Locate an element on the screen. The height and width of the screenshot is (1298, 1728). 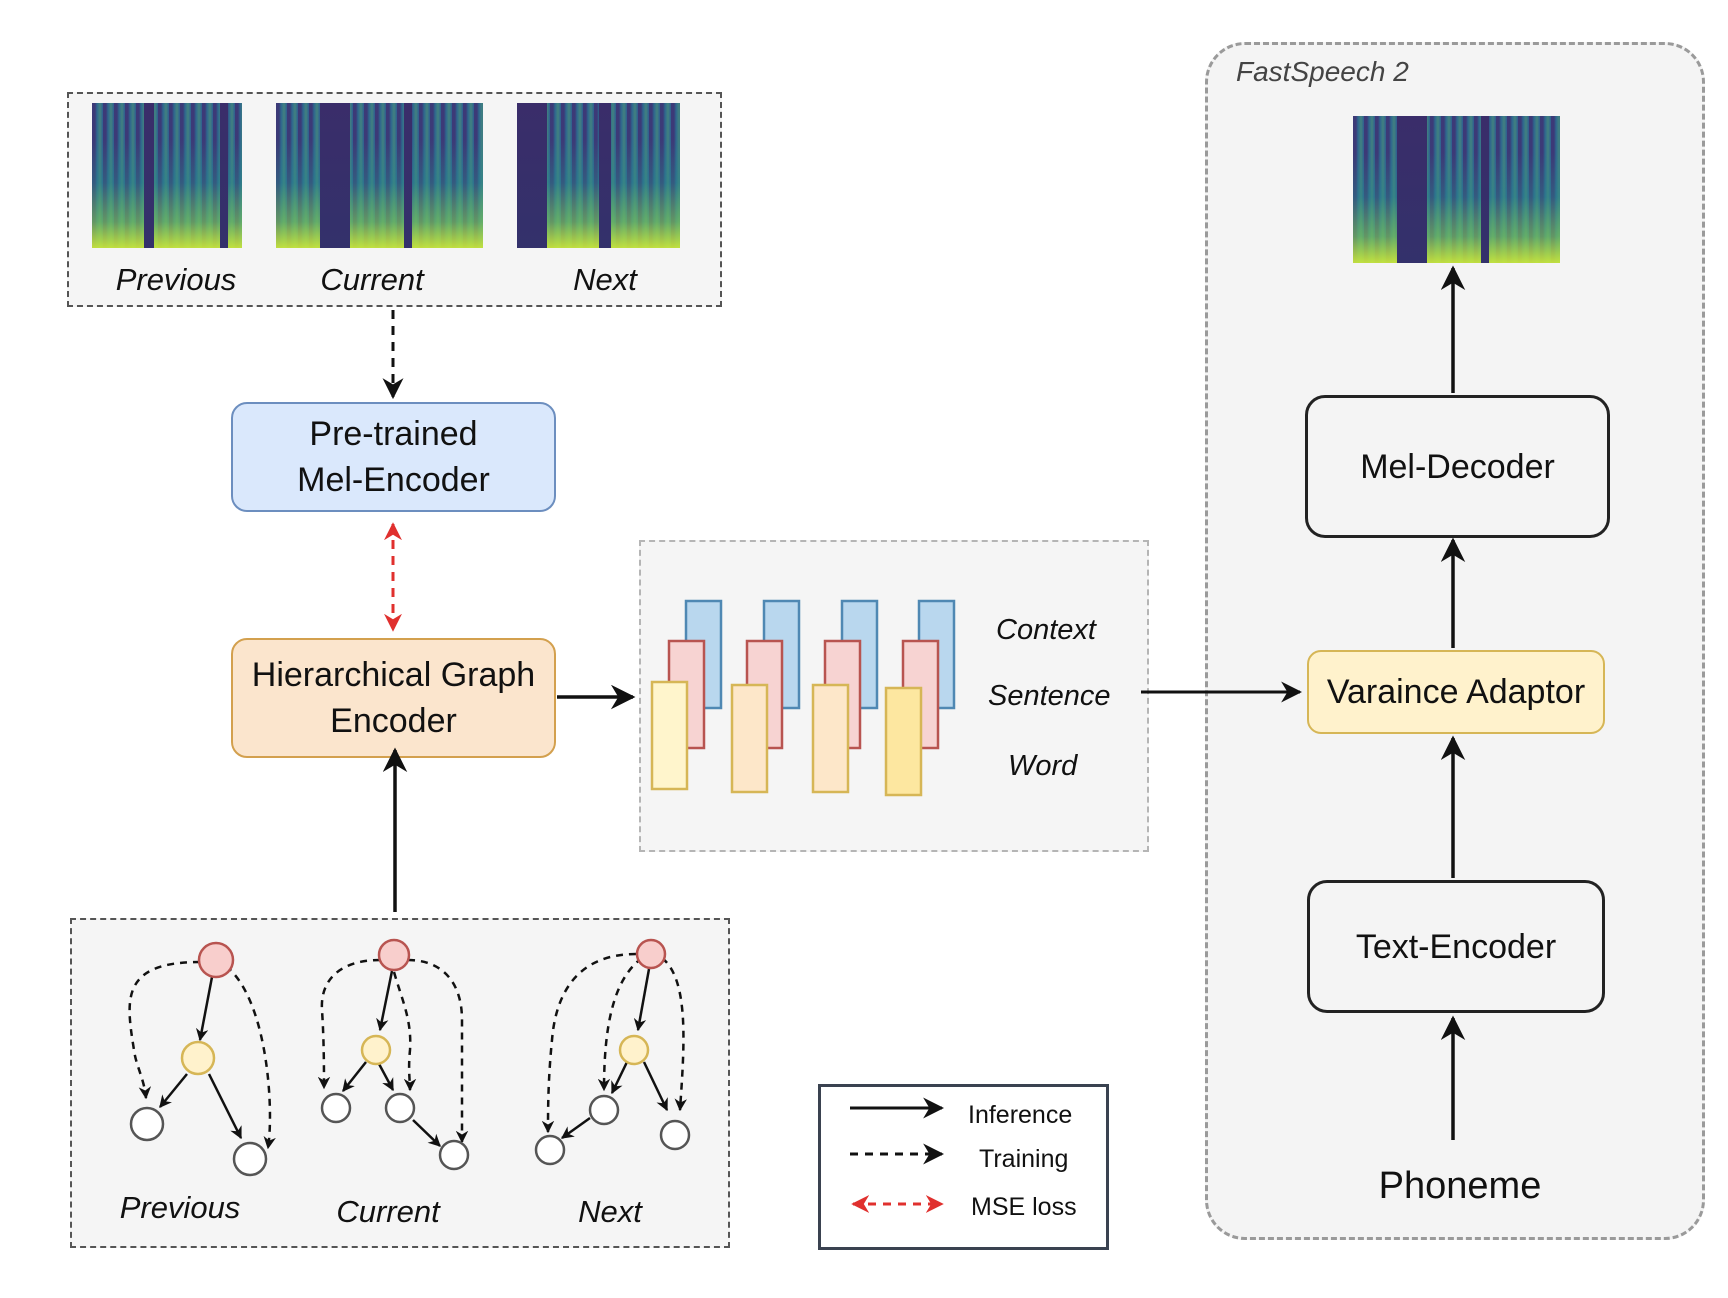
mel-label-current: Current is located at coordinates (372, 279).